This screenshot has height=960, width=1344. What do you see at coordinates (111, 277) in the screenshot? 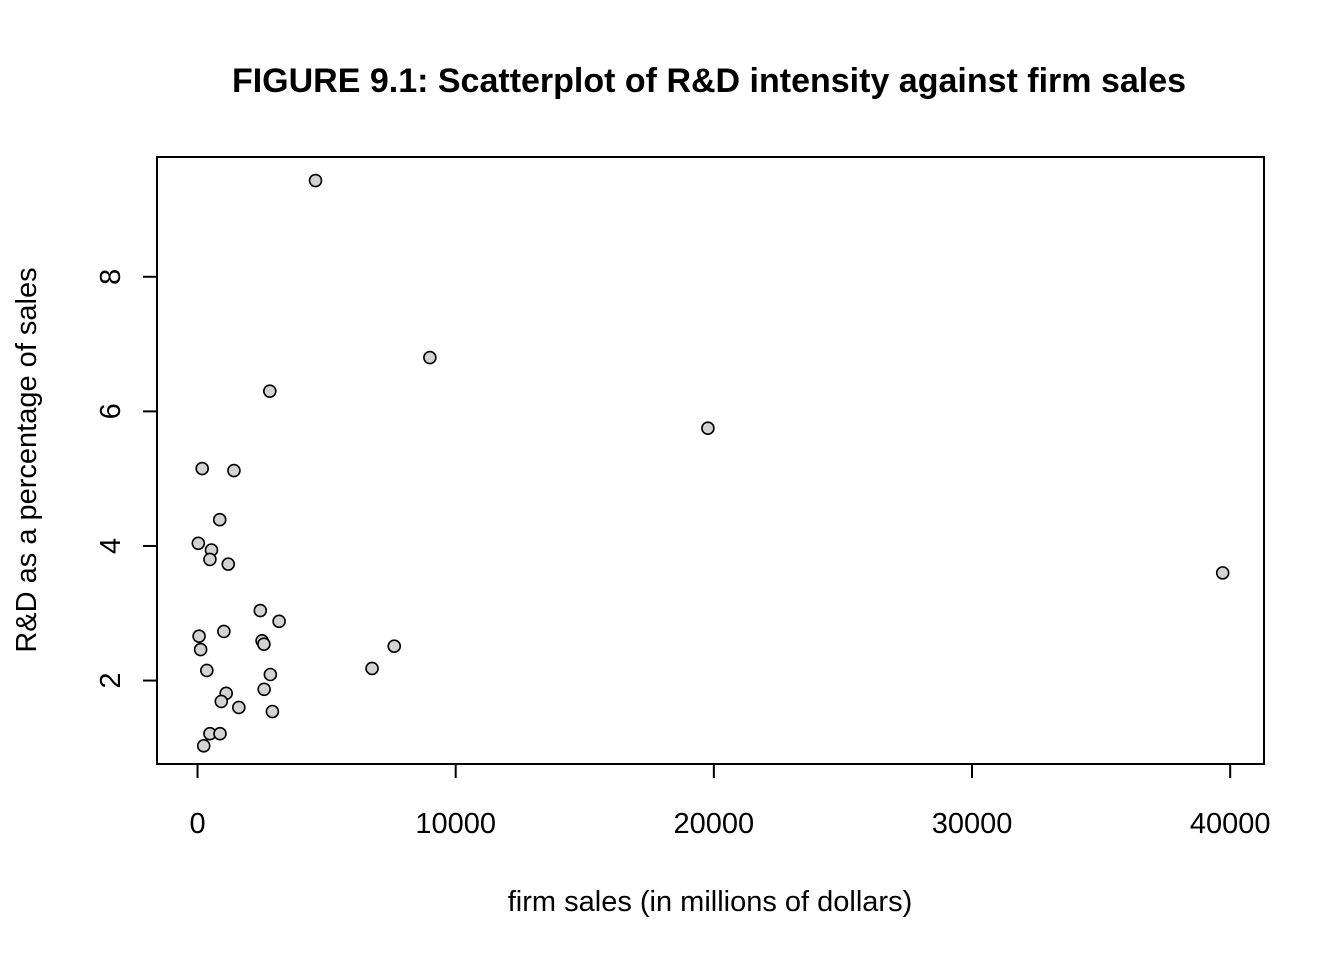
I see `y-tick-label: 8` at bounding box center [111, 277].